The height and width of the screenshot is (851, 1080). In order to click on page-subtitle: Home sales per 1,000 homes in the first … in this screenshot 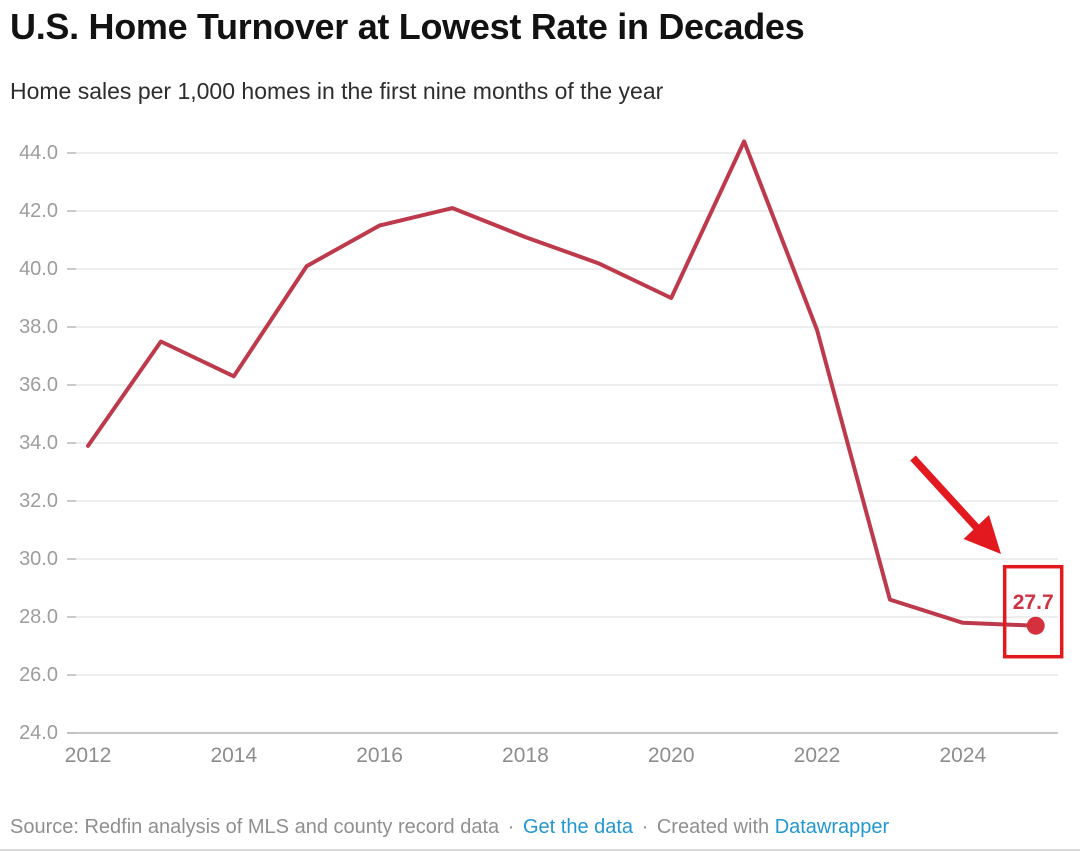, I will do `click(337, 91)`.